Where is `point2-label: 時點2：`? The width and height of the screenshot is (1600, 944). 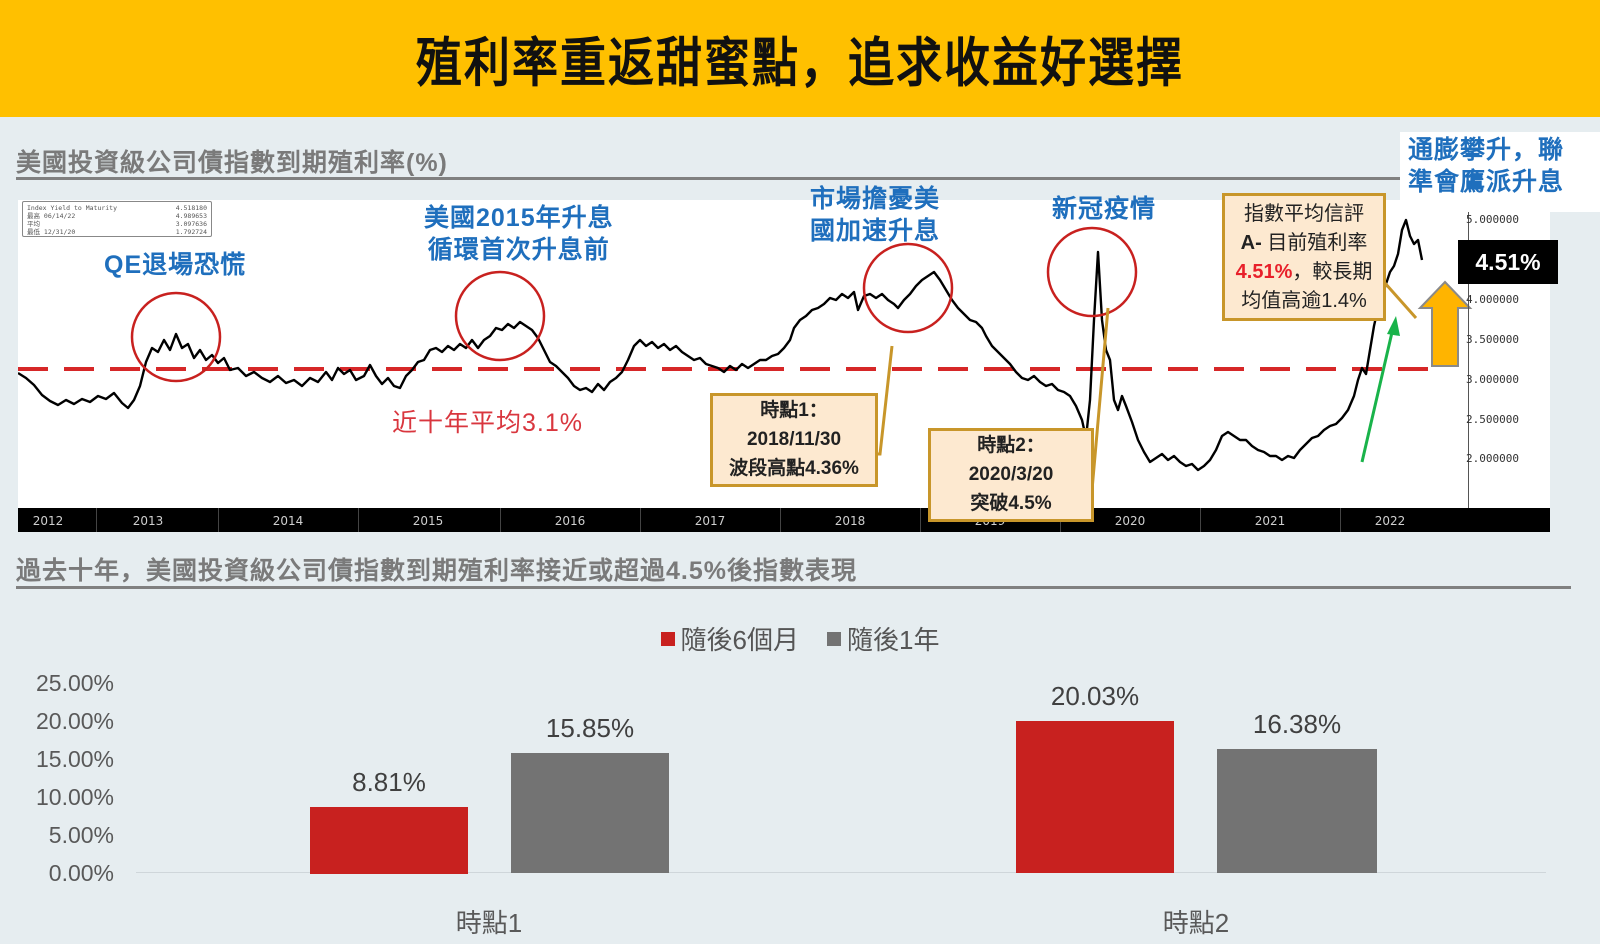 point2-label: 時點2： is located at coordinates (1011, 445).